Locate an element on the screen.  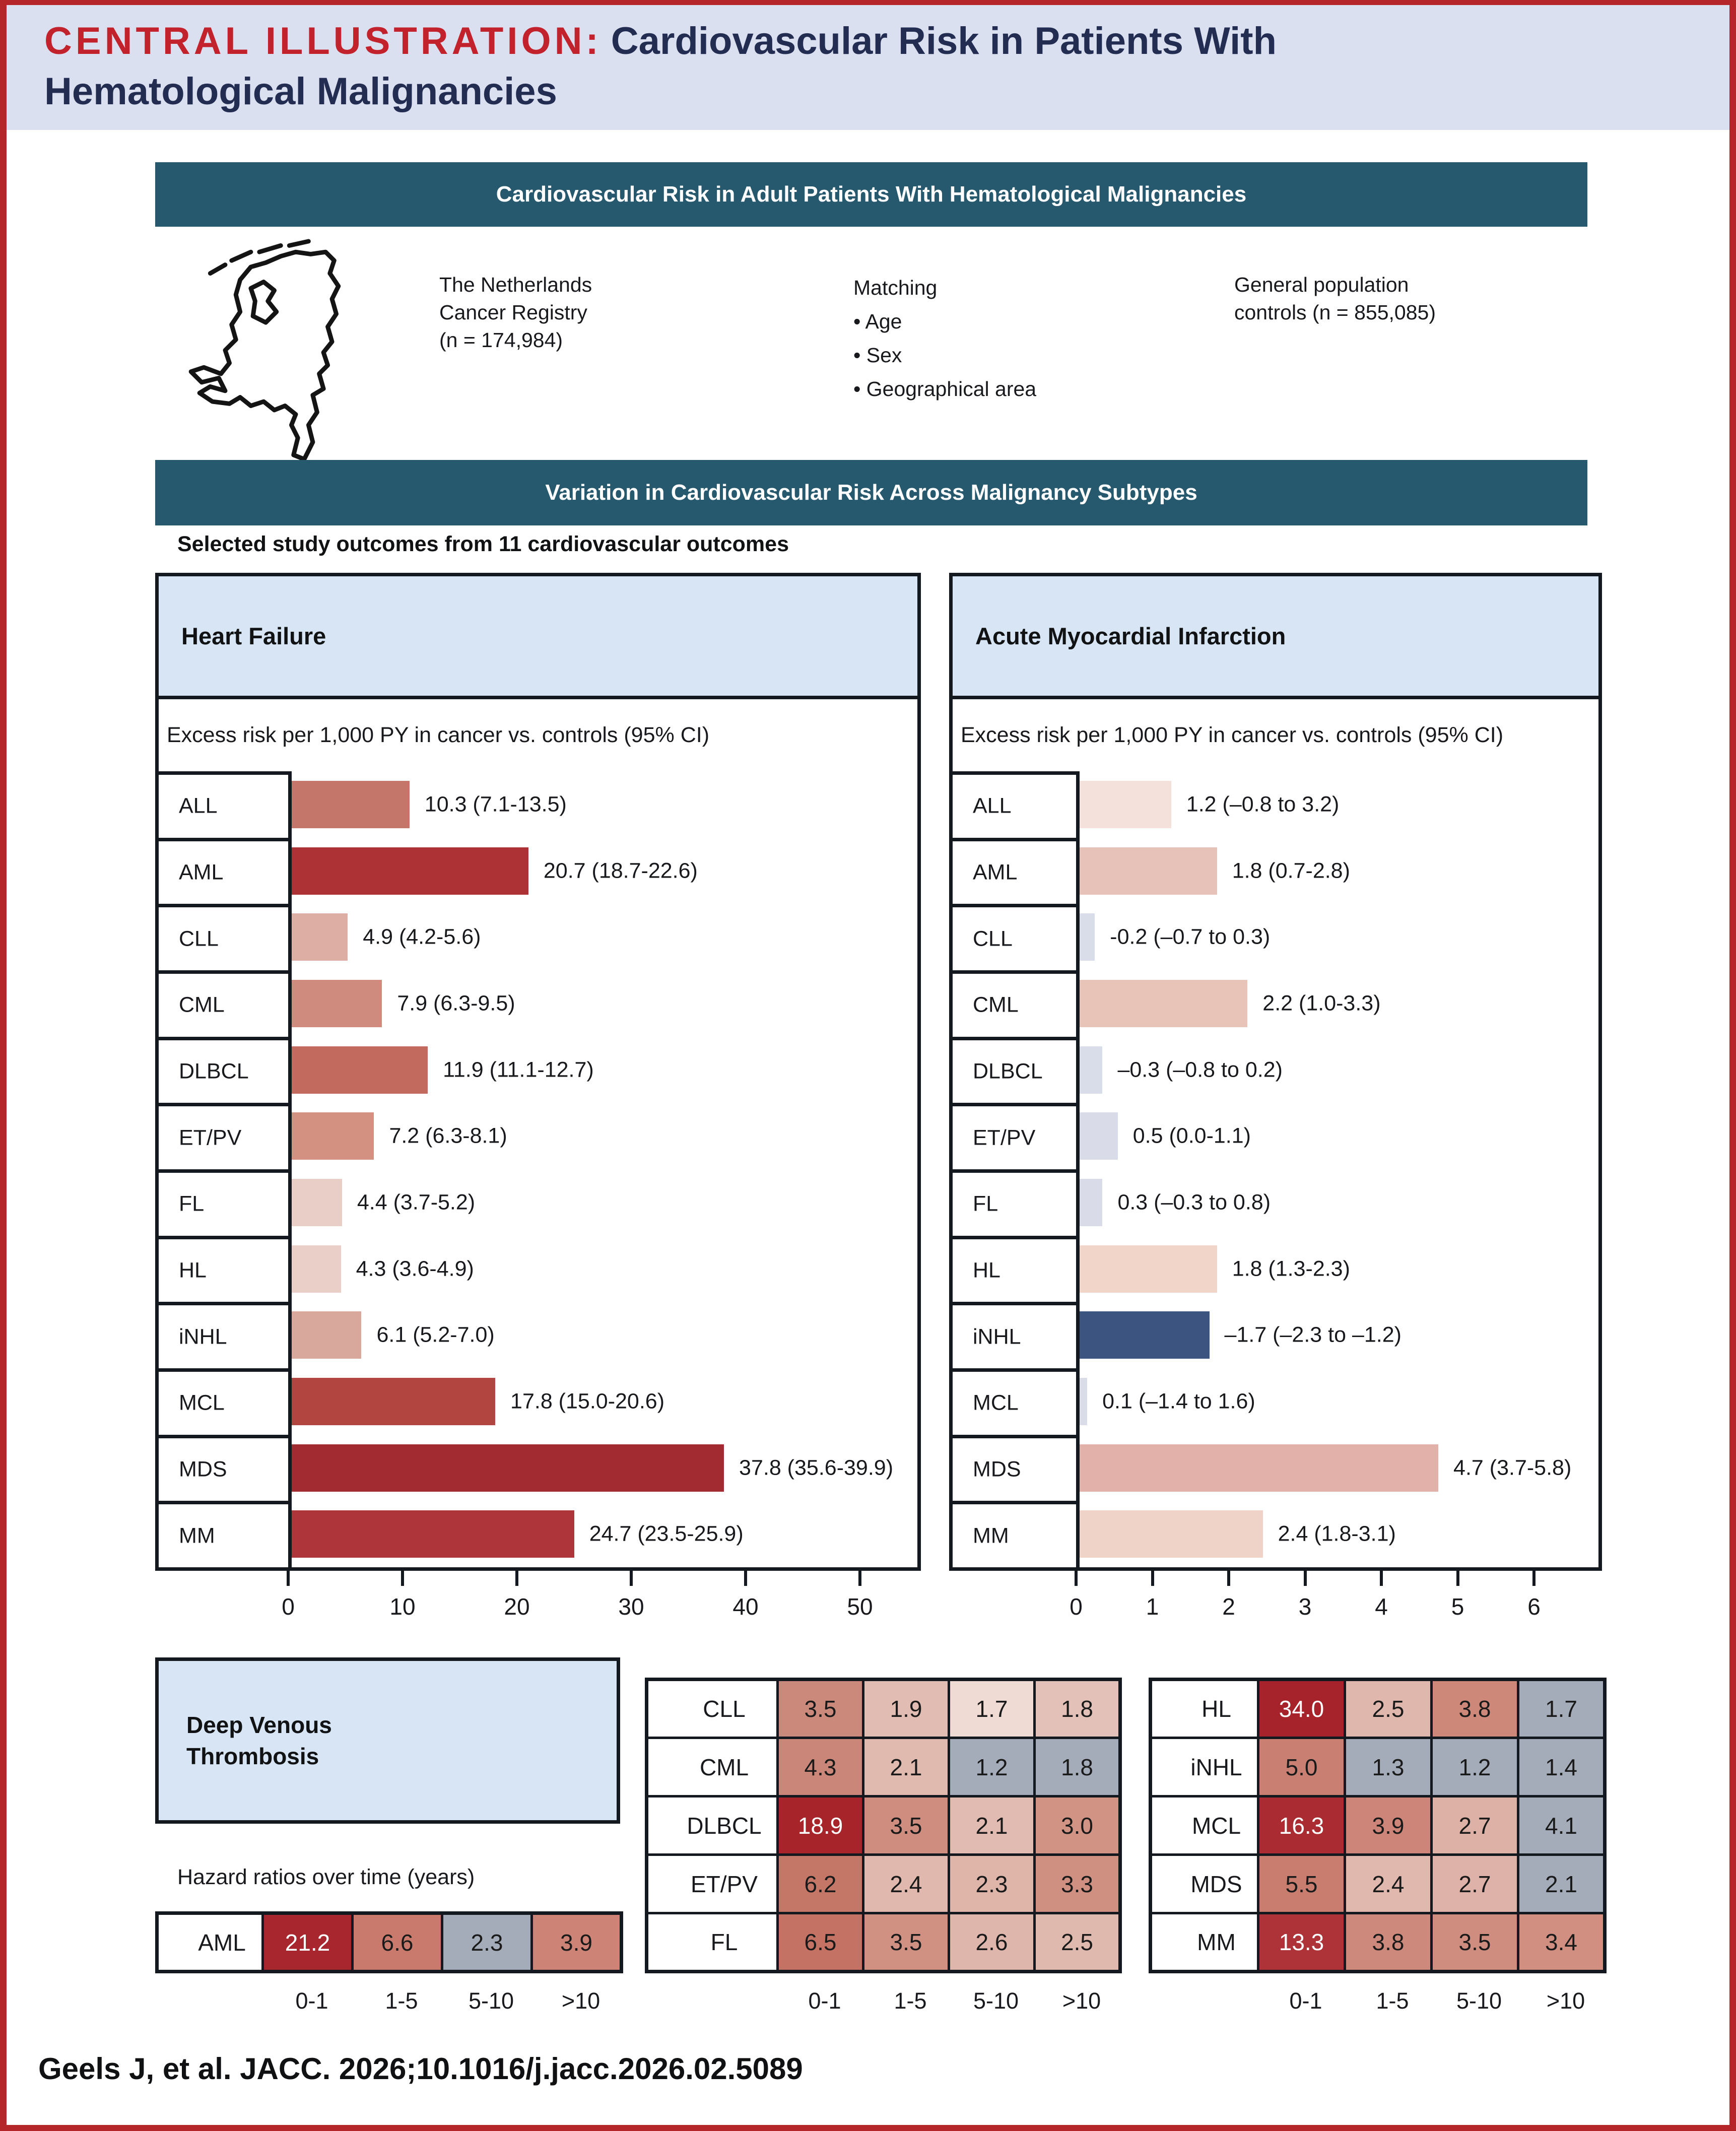
heatmap-cell: 1.4 is located at coordinates (1561, 1767).